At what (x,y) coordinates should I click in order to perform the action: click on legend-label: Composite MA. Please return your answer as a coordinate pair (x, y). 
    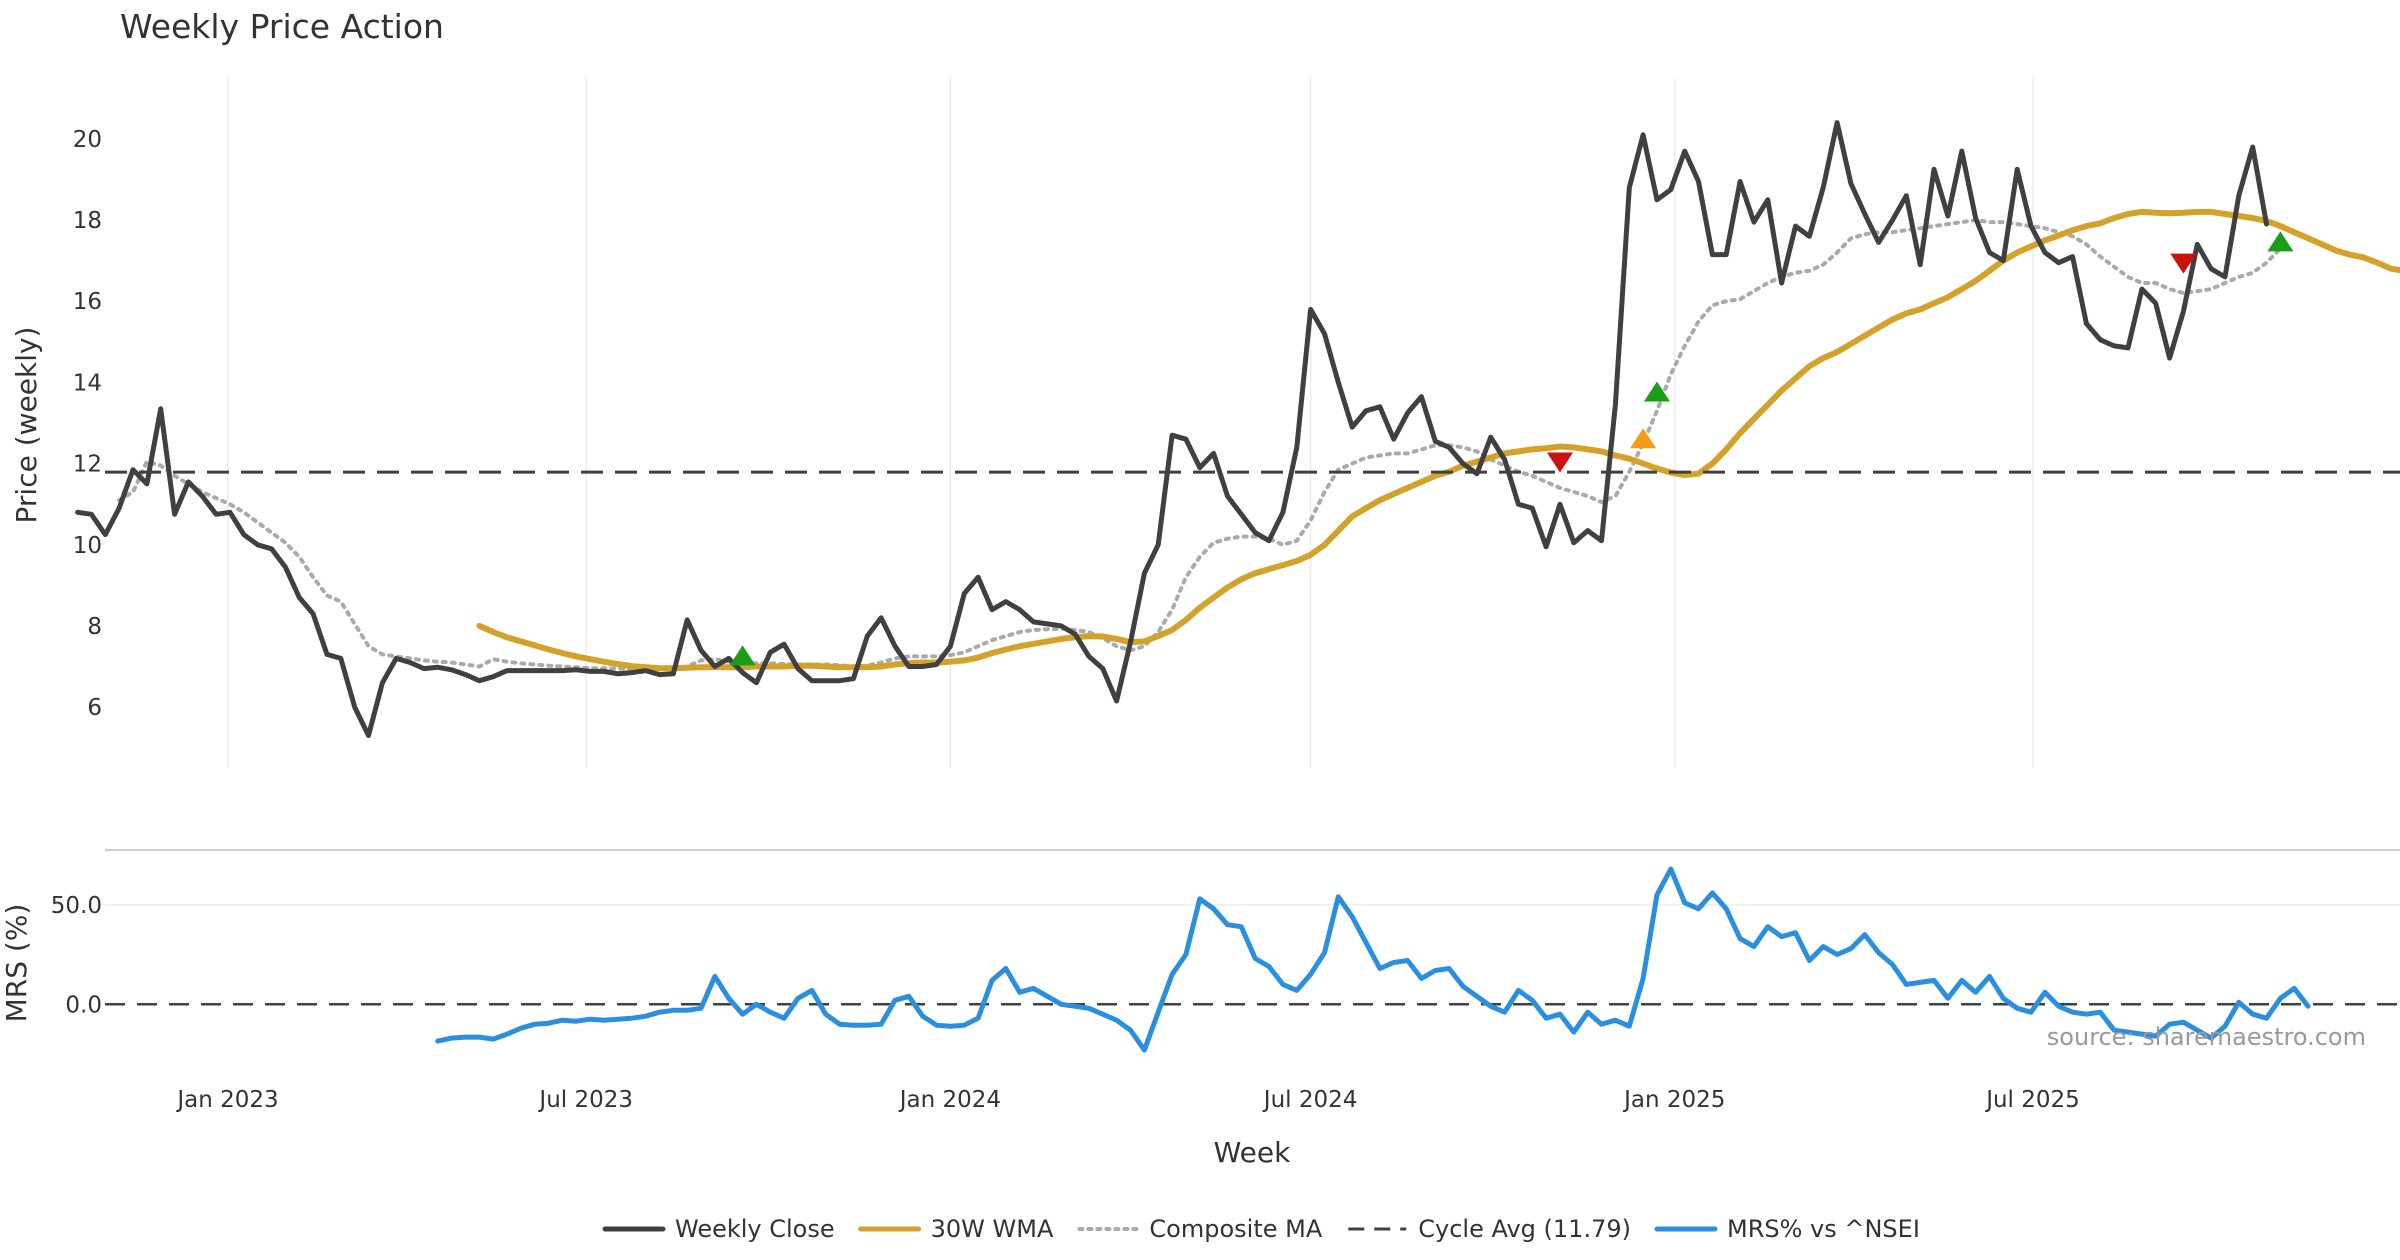
    Looking at the image, I should click on (1235, 1229).